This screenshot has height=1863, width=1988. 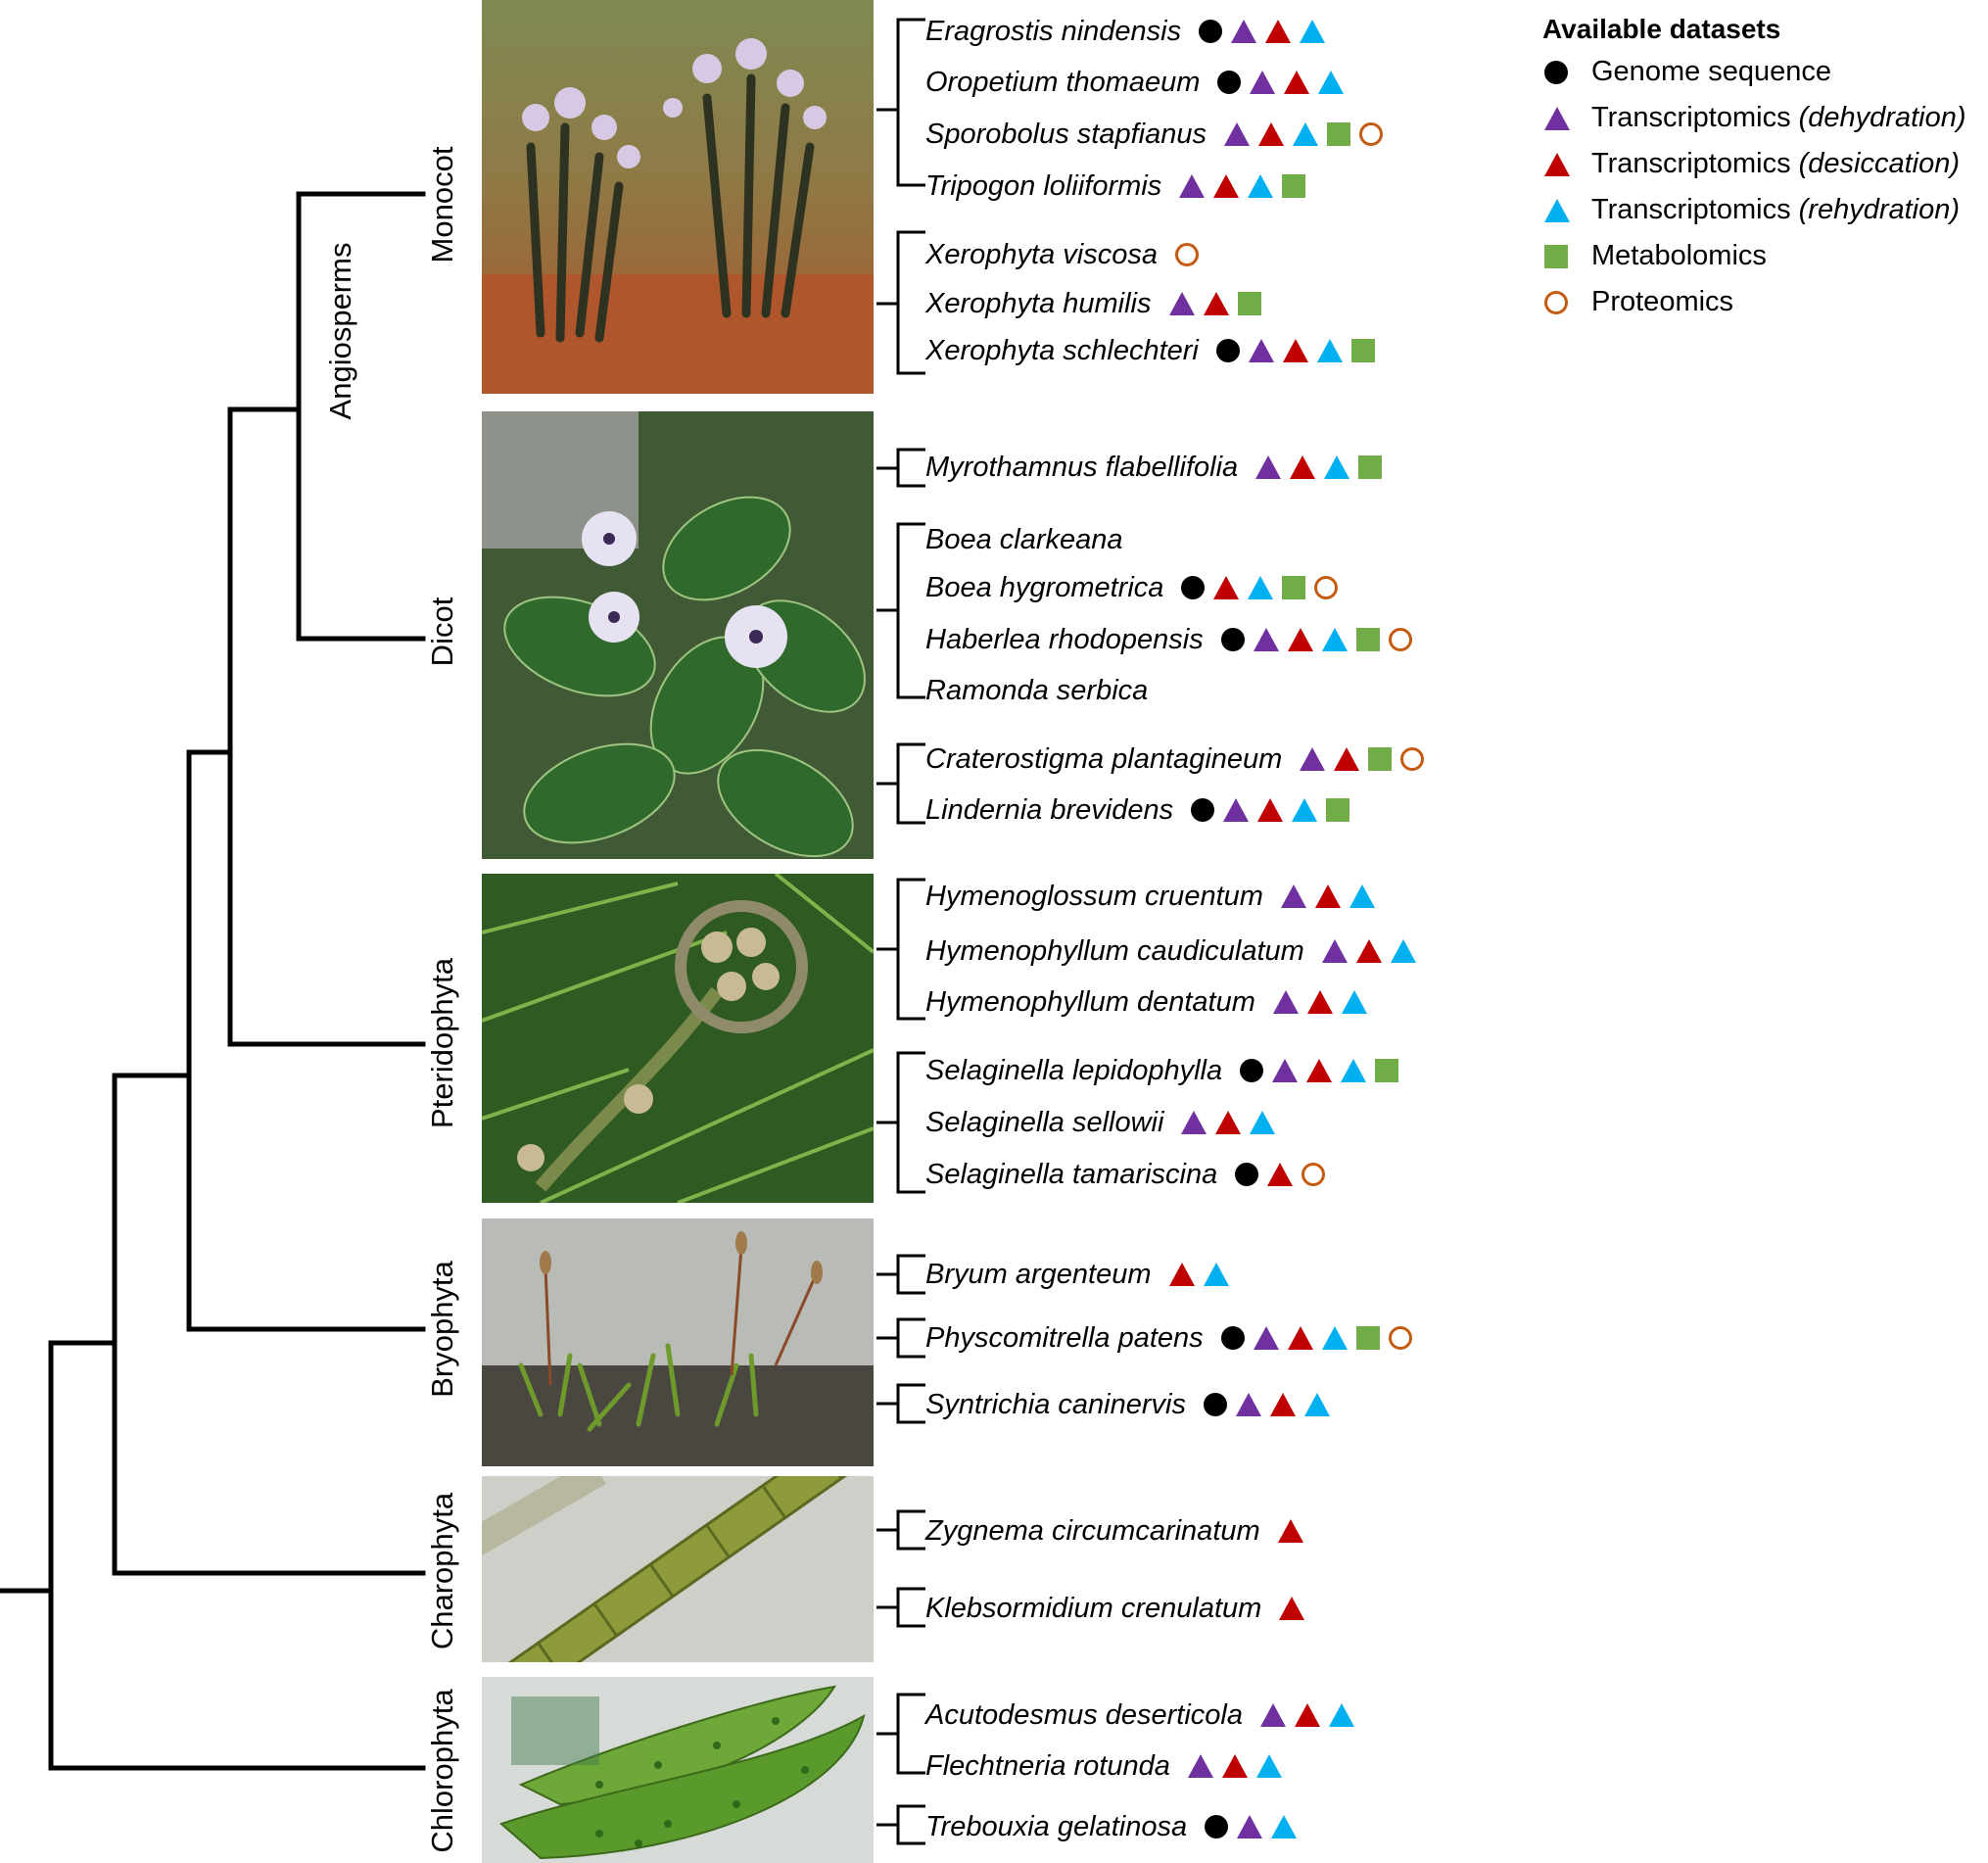 I want to click on species-name: Klebsormidium crenulatum, so click(x=1093, y=1609).